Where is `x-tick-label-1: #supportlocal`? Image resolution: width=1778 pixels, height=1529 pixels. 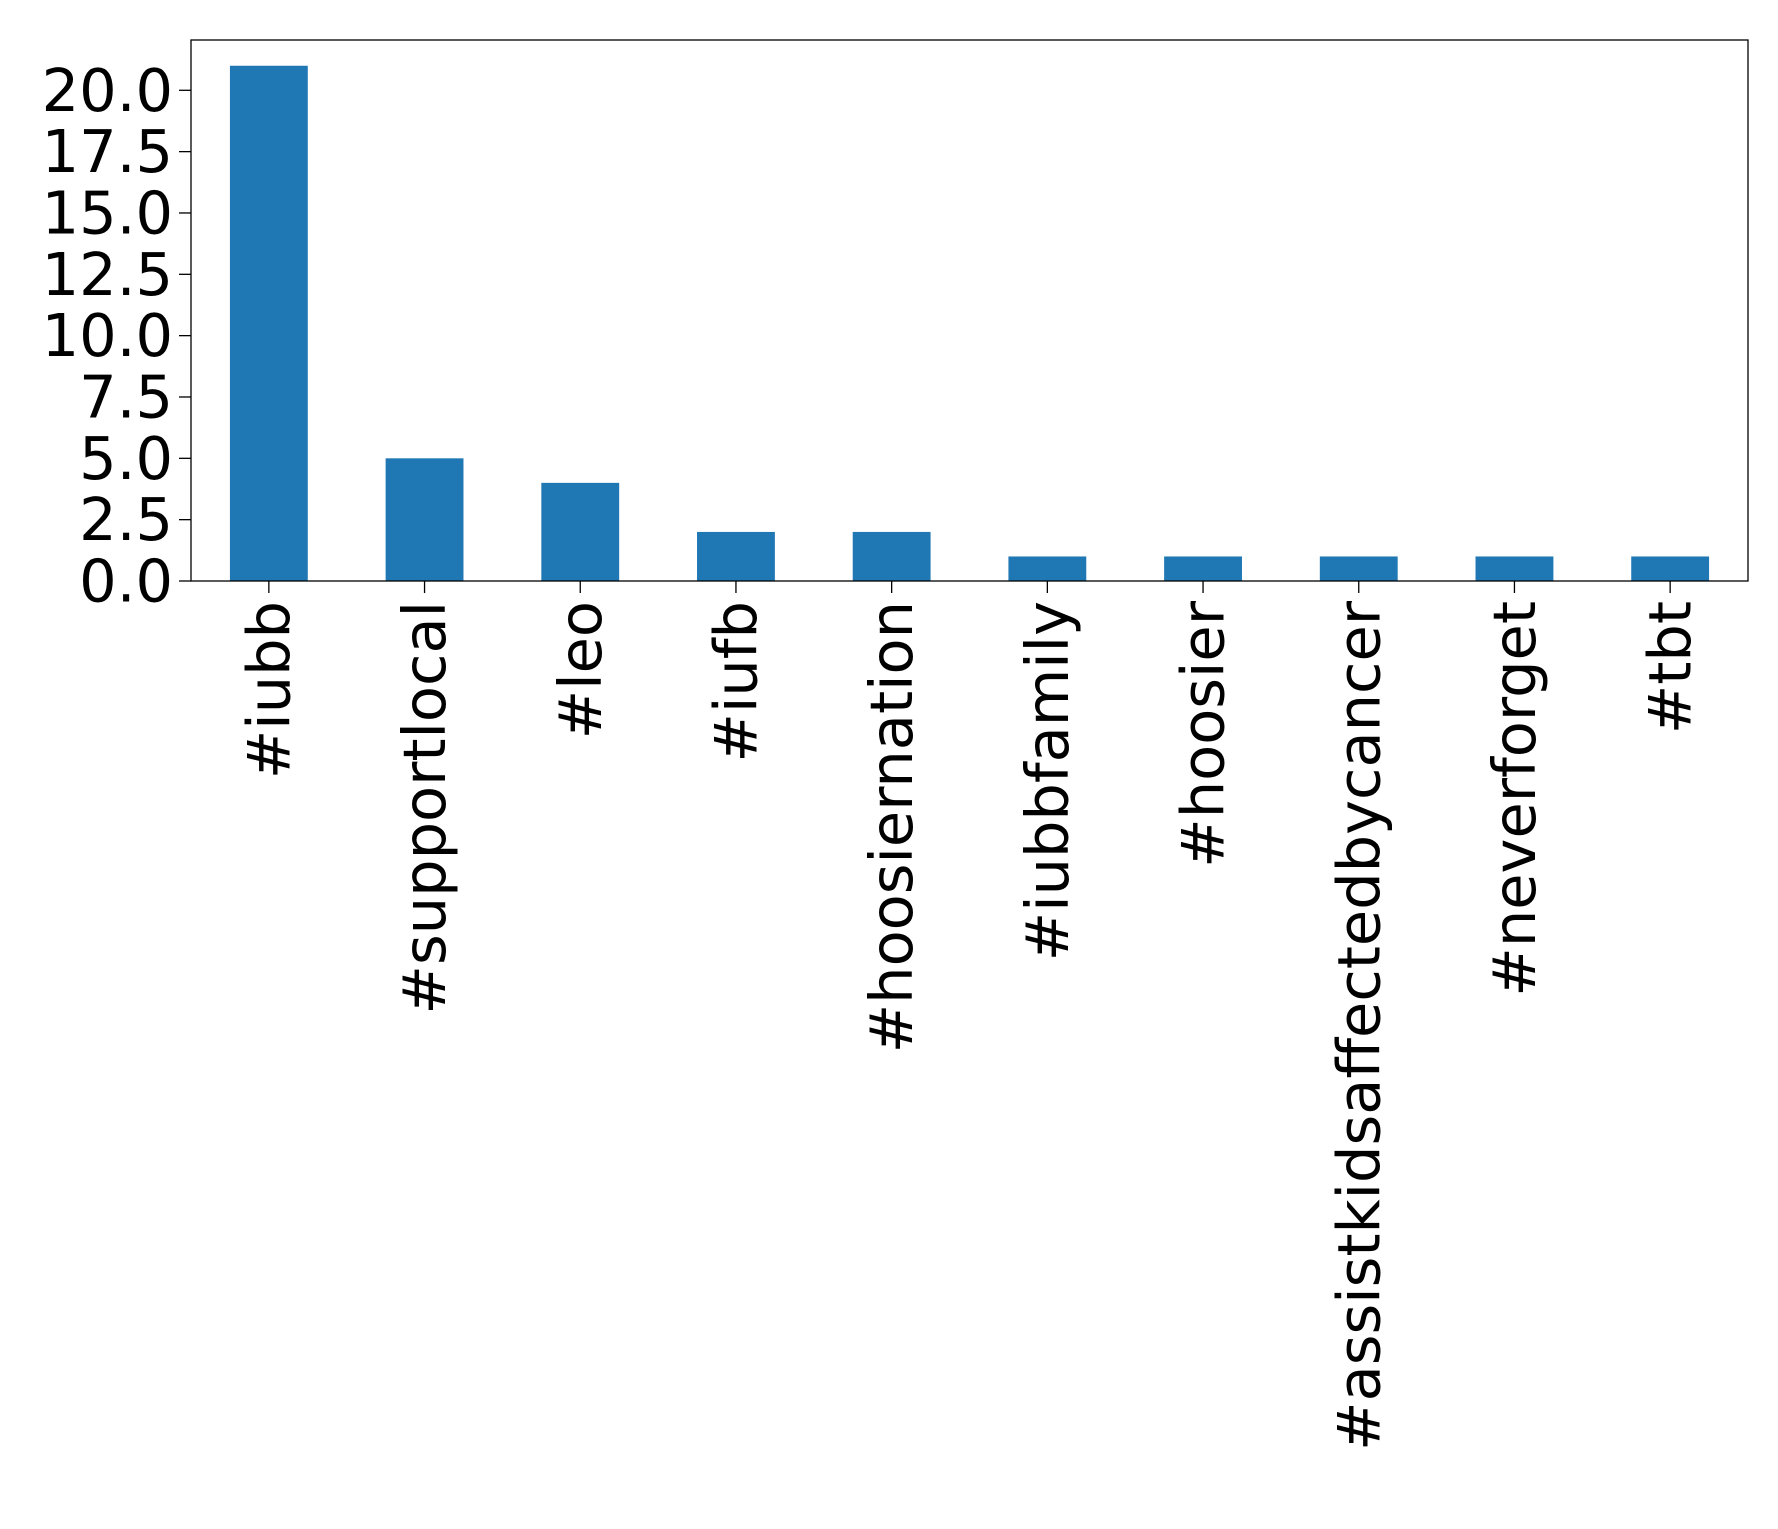
x-tick-label-1: #supportlocal is located at coordinates (424, 807).